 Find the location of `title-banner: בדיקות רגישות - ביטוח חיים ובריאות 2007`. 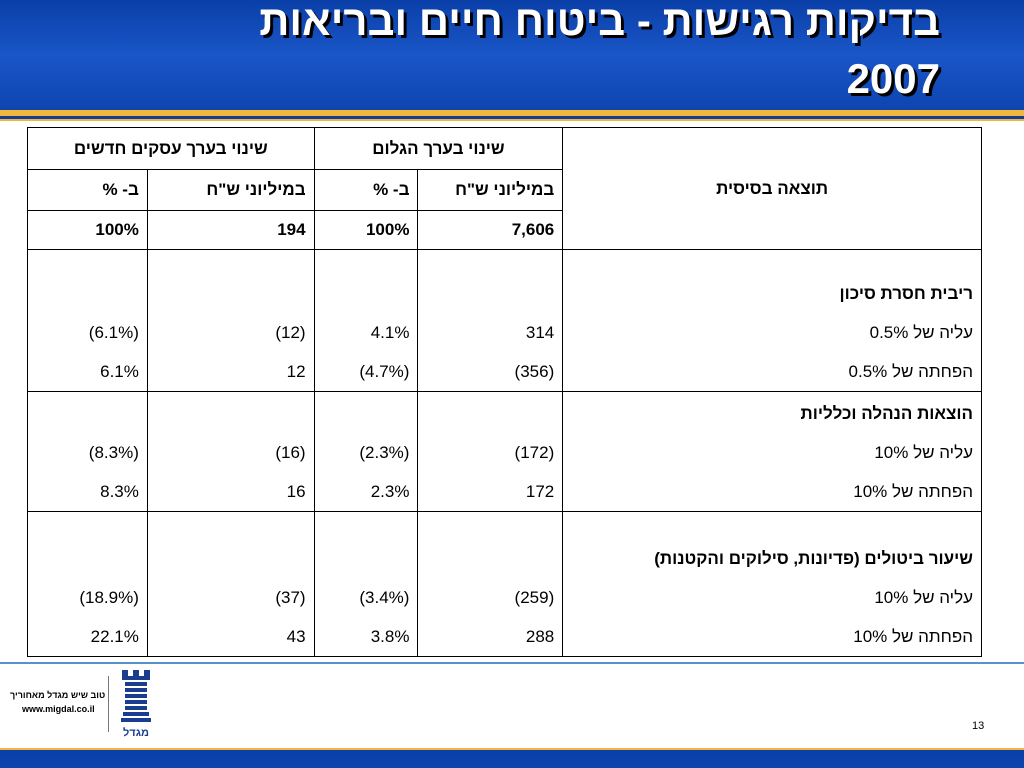

title-banner: בדיקות רגישות - ביטוח חיים ובריאות 2007 is located at coordinates (512, 55).